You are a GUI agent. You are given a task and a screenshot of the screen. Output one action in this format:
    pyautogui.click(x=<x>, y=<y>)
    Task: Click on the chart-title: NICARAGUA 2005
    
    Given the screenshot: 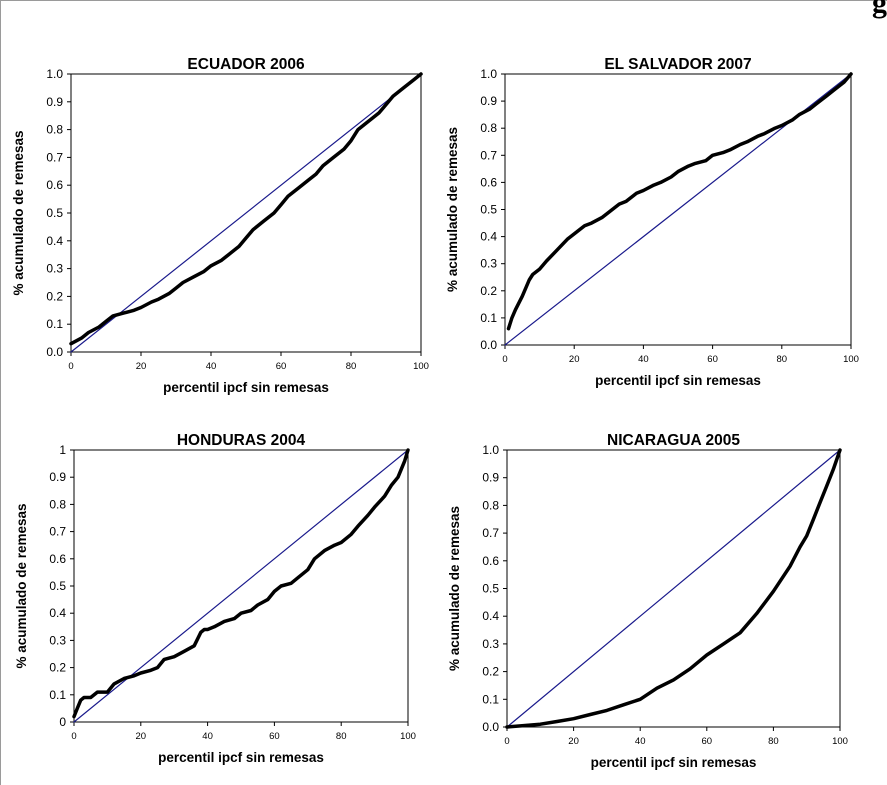 What is the action you would take?
    pyautogui.click(x=673, y=440)
    